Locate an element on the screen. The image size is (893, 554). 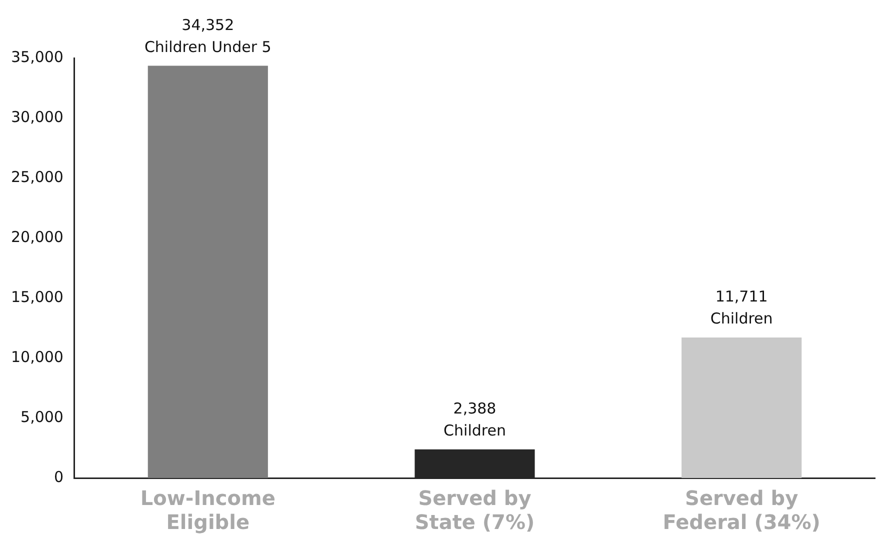
y-tick-label: 25,000 is located at coordinates (37, 177).